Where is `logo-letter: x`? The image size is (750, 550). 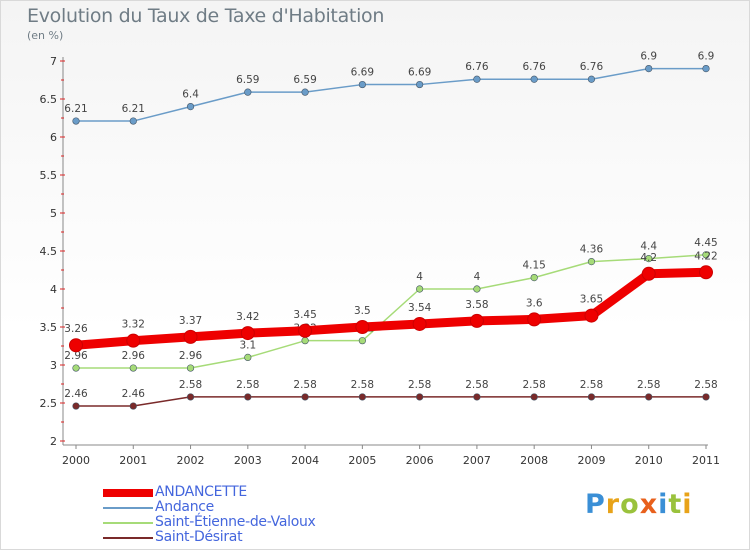
logo-letter: x is located at coordinates (649, 504).